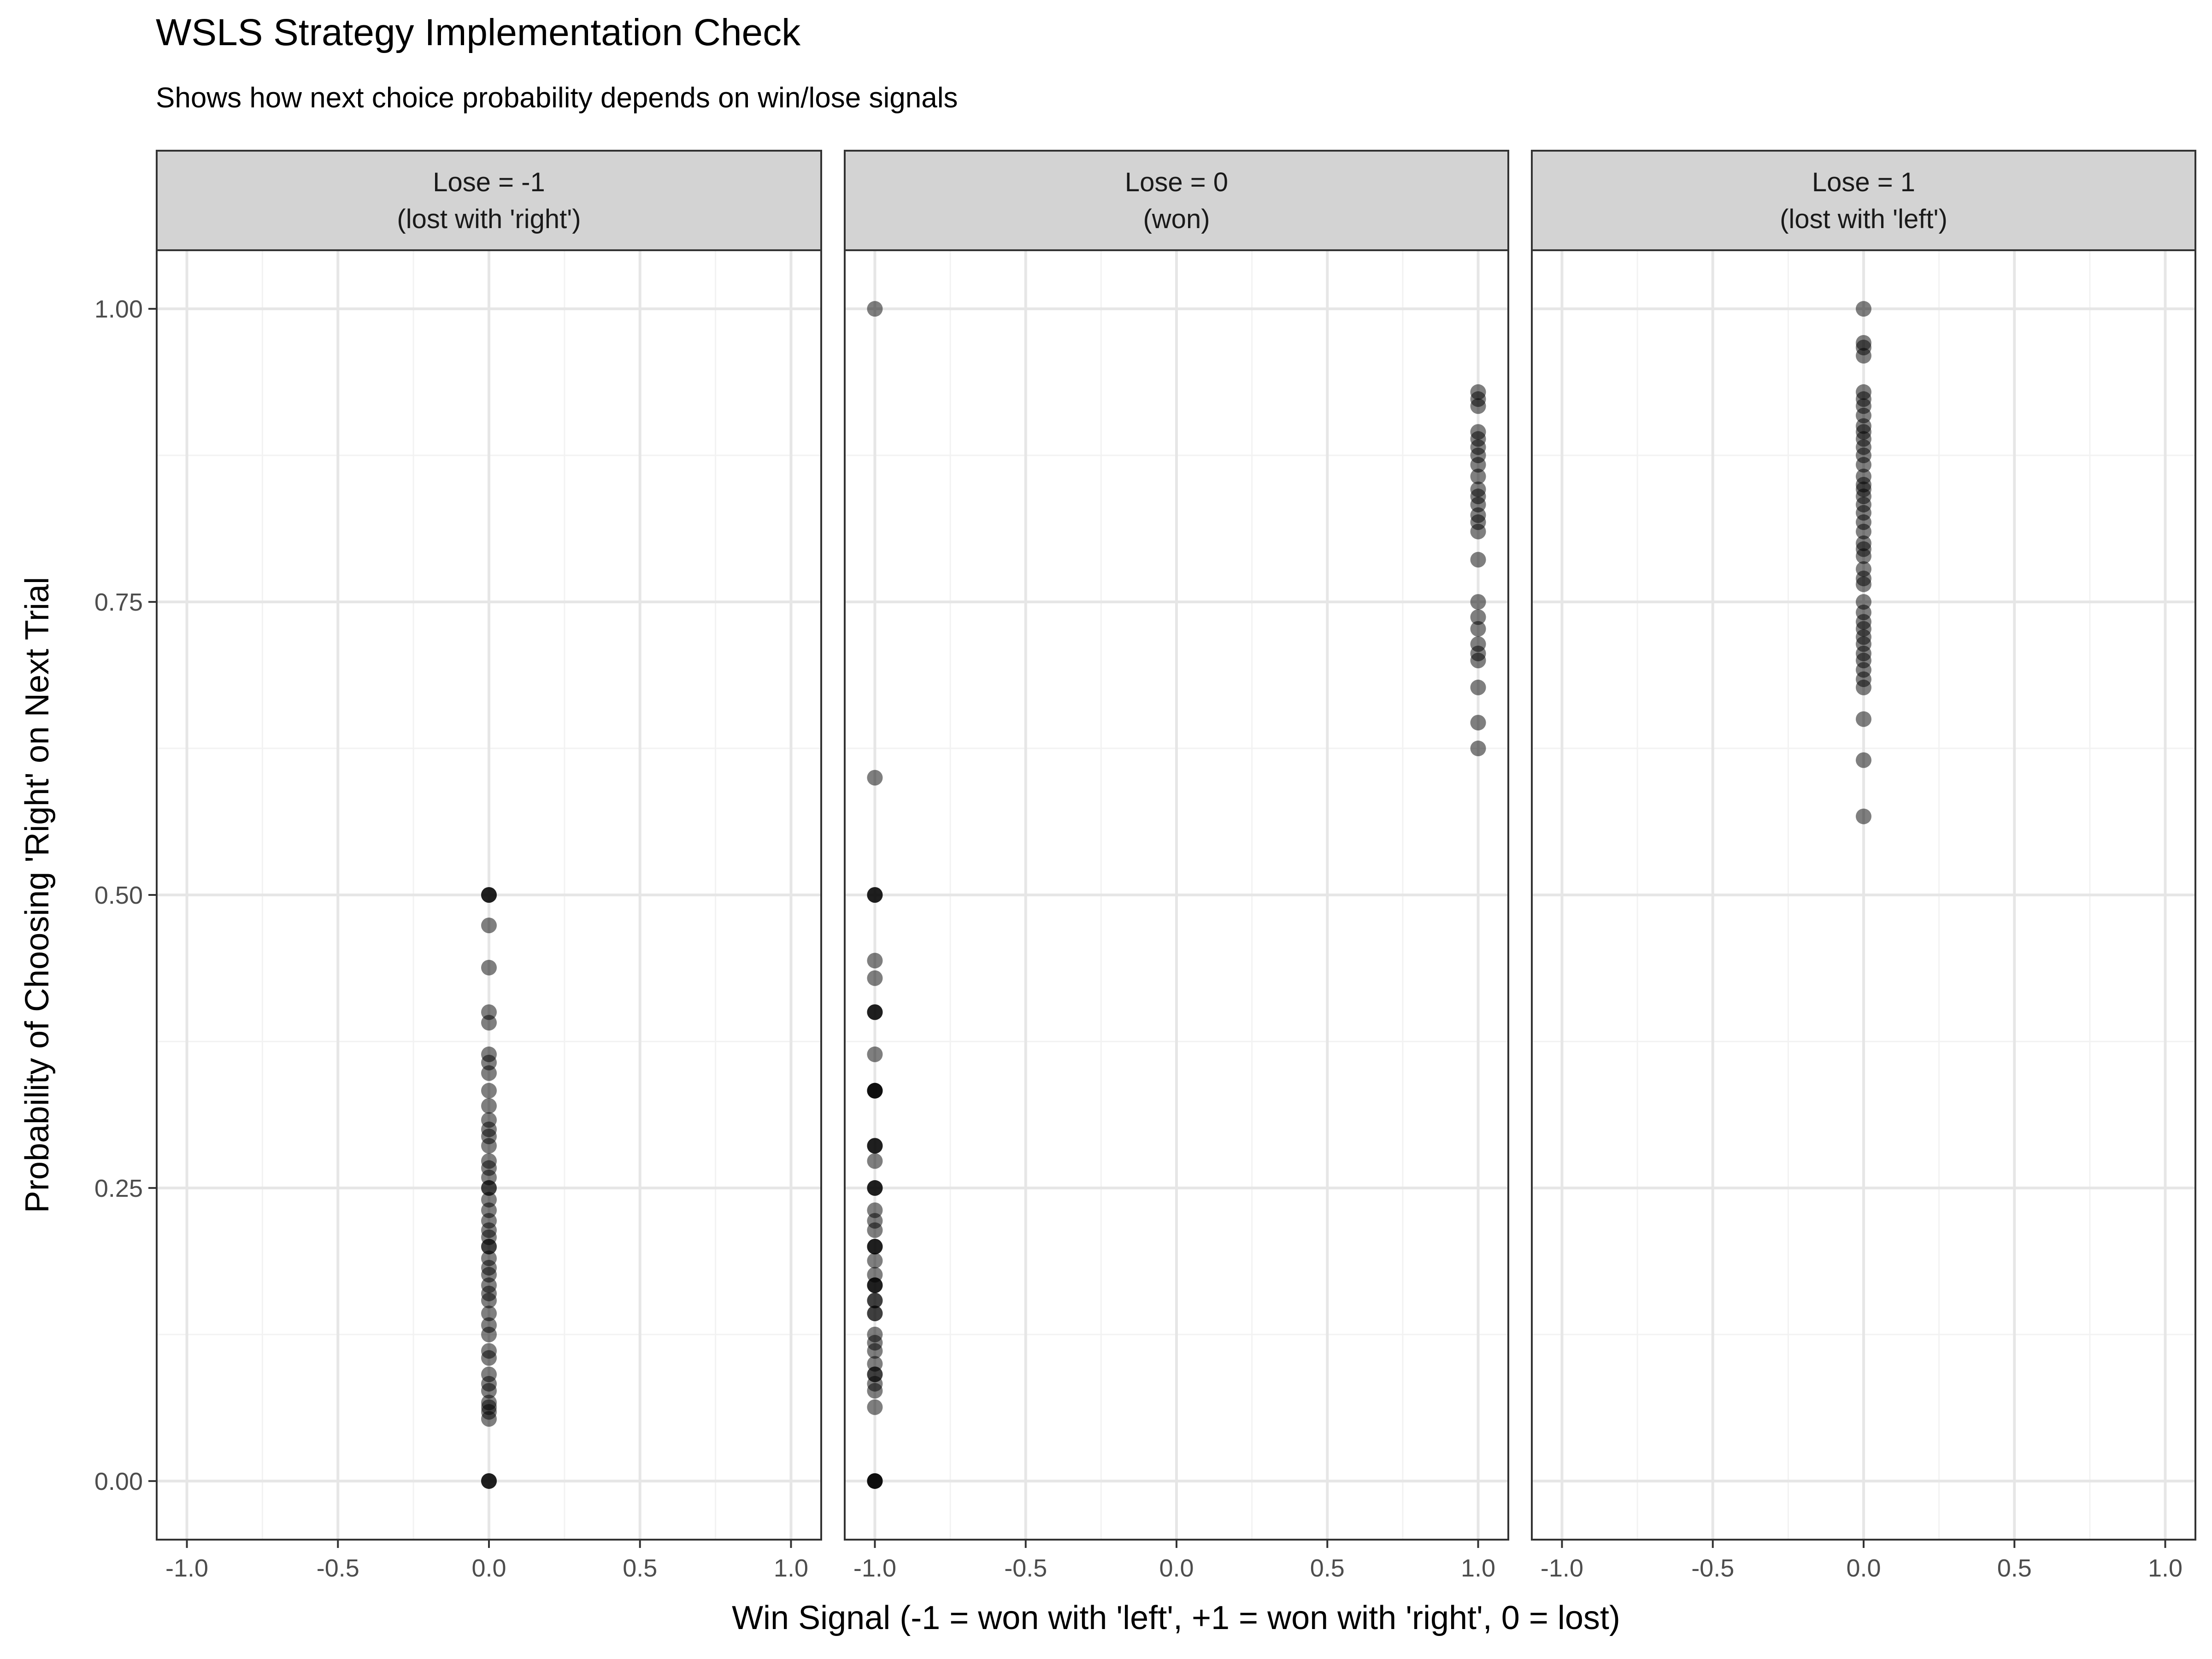  I want to click on y-tick-label: 0.00, so click(118, 1481).